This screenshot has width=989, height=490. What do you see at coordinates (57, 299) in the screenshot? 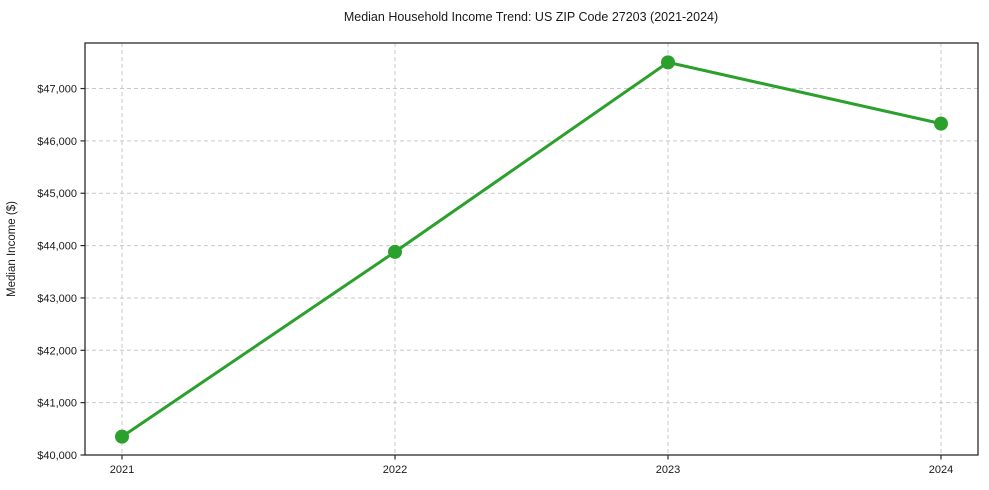
I see `y-tick-label: $43,000` at bounding box center [57, 299].